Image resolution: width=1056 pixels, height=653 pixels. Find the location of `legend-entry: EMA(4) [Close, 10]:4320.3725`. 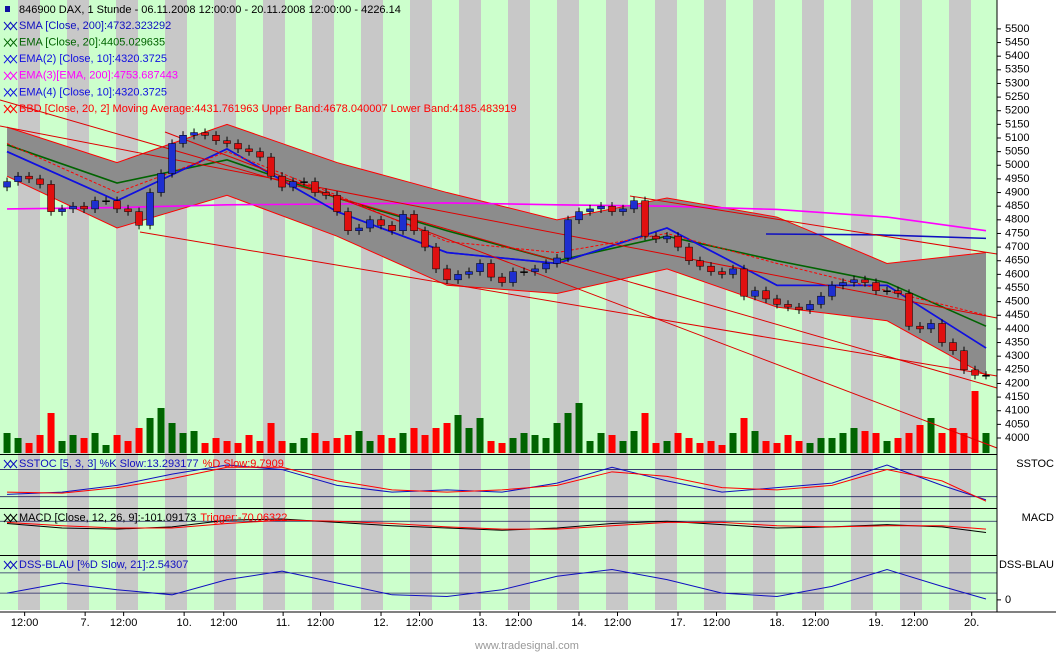

legend-entry: EMA(4) [Close, 10]:4320.3725 is located at coordinates (93, 92).